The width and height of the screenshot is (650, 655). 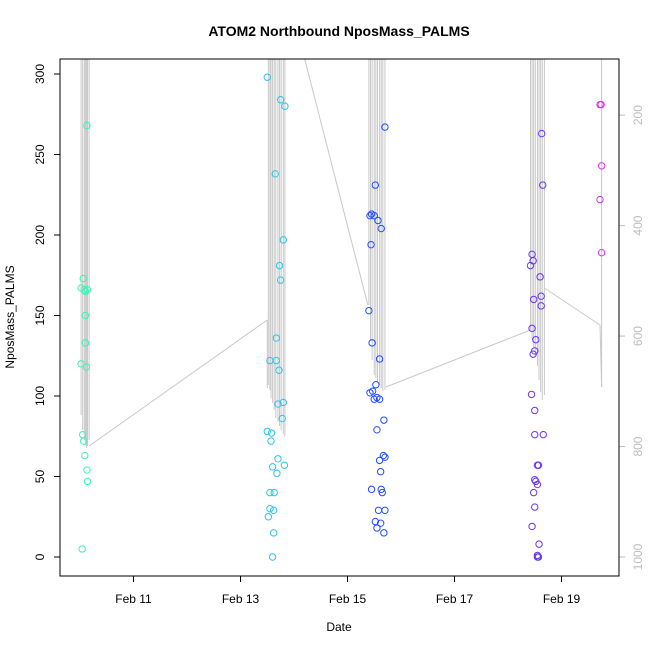 I want to click on x-tick-label: Feb 17, so click(x=455, y=599).